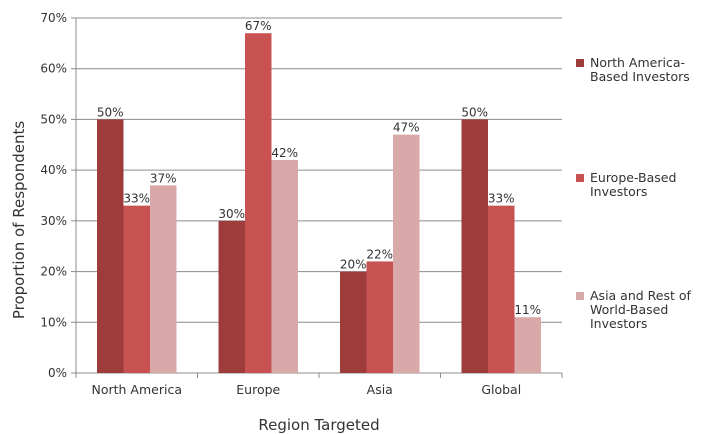 This screenshot has width=701, height=434. Describe the element at coordinates (307, 389) in the screenshot. I see `x-axis-categories: North America Europe Asia Global` at that location.